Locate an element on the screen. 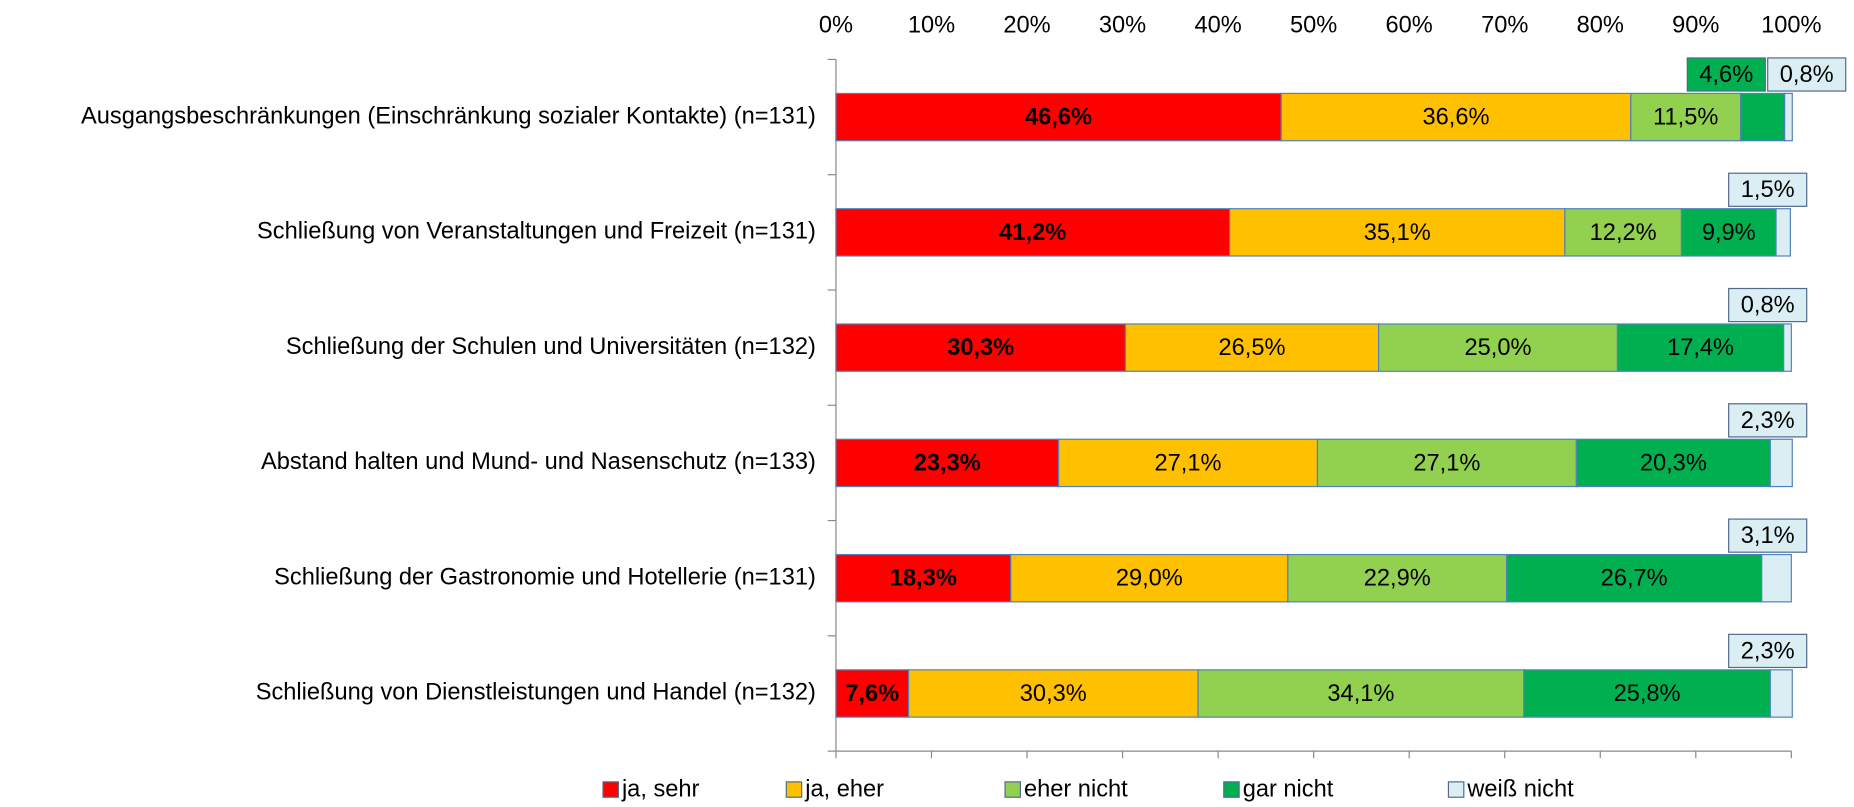 The width and height of the screenshot is (1854, 807). data-label: 18,3% is located at coordinates (923, 579).